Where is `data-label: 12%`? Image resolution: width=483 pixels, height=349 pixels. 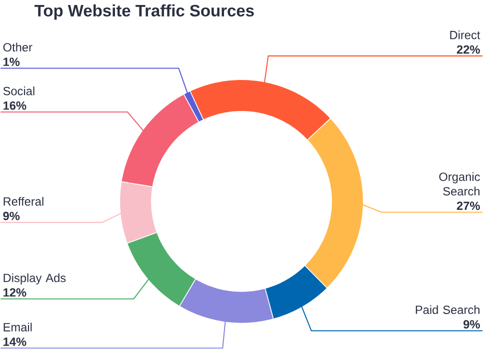 data-label: 12% is located at coordinates (15, 292).